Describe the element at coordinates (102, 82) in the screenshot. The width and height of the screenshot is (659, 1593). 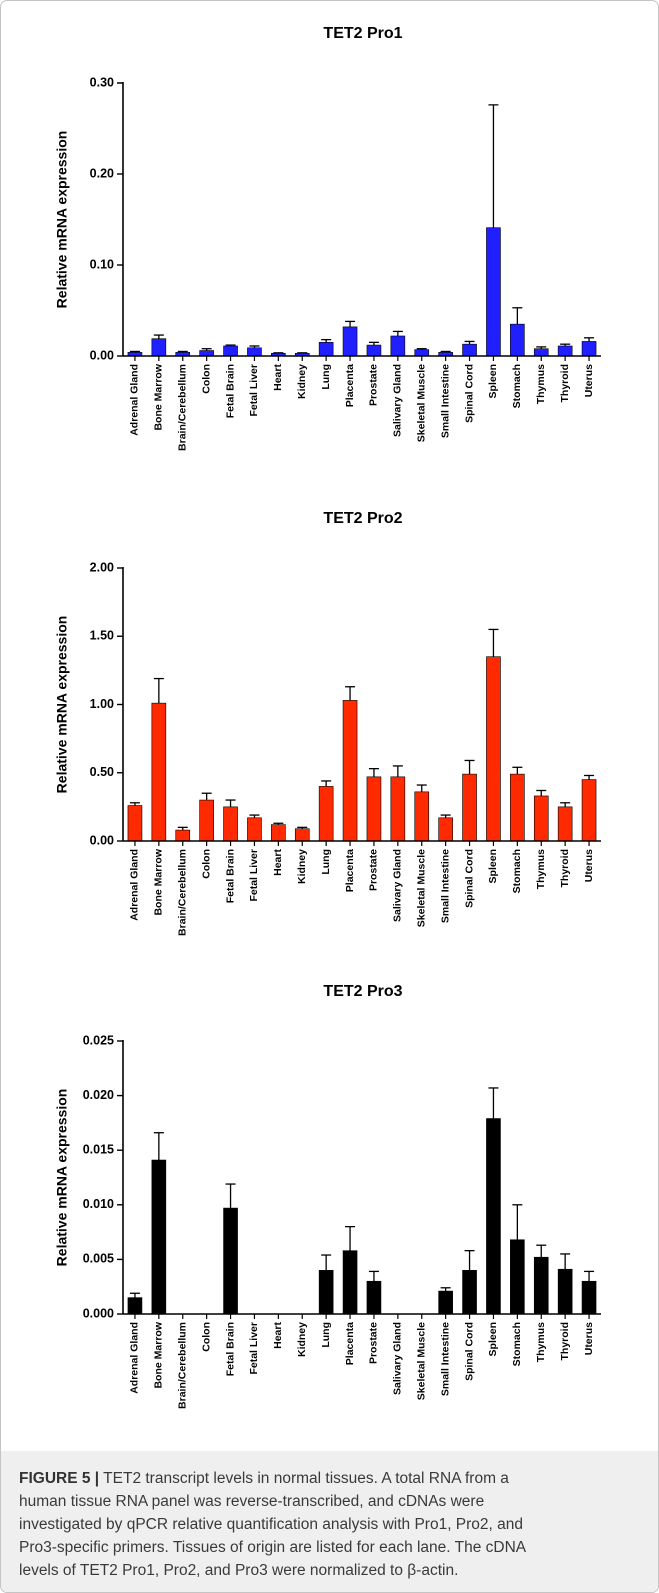
I see `y-tick-label: 0.30` at that location.